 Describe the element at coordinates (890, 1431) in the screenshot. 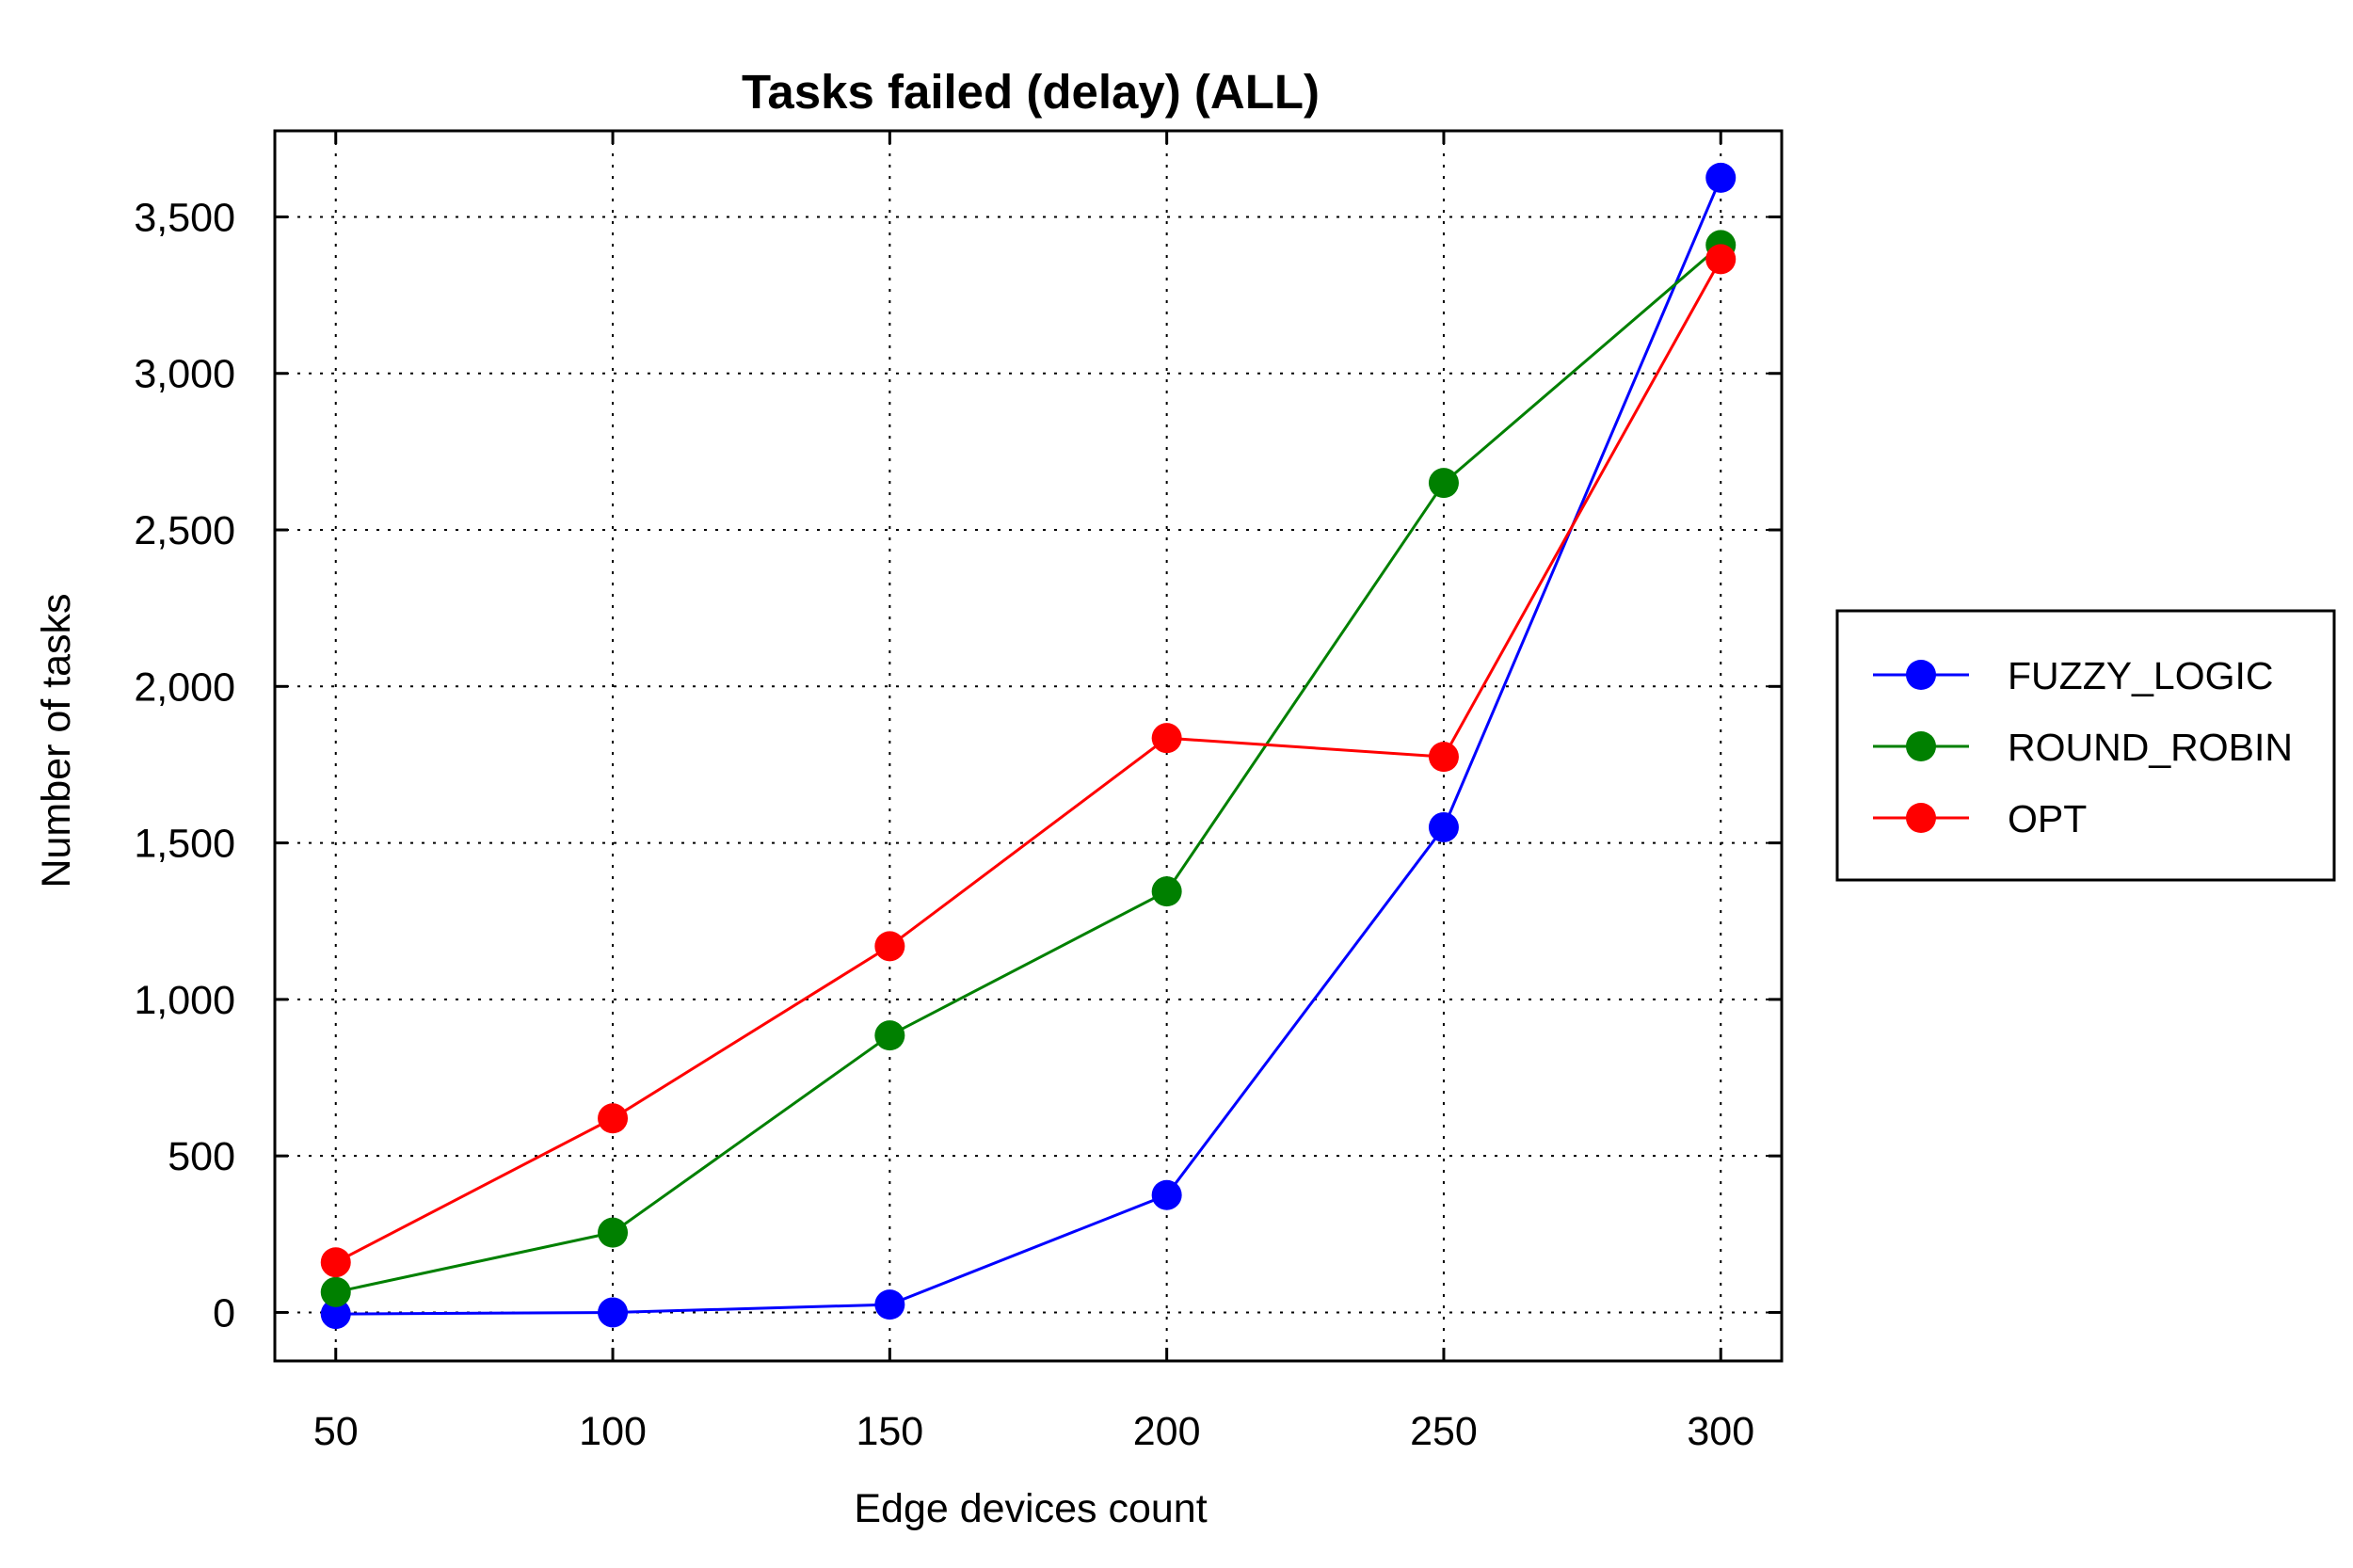

I see `x-tick-label: 150` at that location.